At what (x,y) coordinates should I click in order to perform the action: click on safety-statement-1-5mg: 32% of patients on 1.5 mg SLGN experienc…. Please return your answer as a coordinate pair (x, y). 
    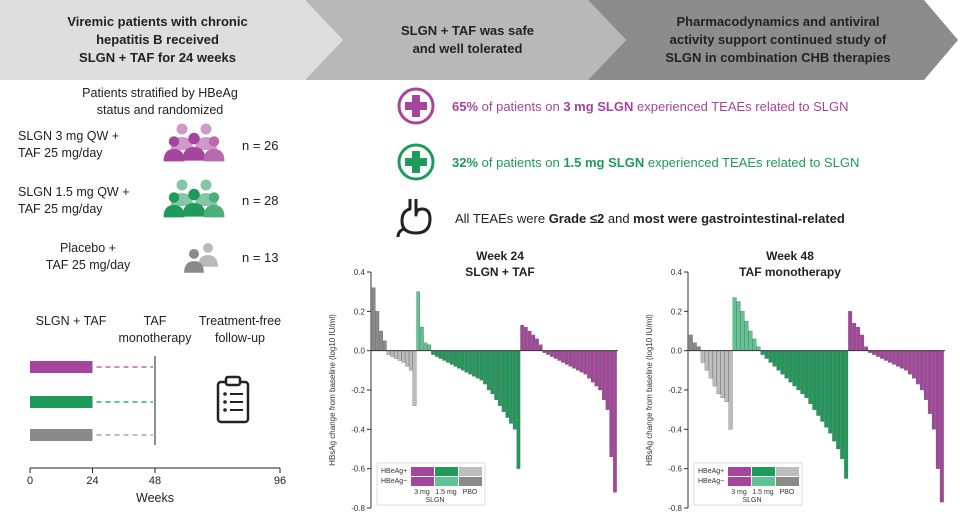
    Looking at the image, I should click on (655, 162).